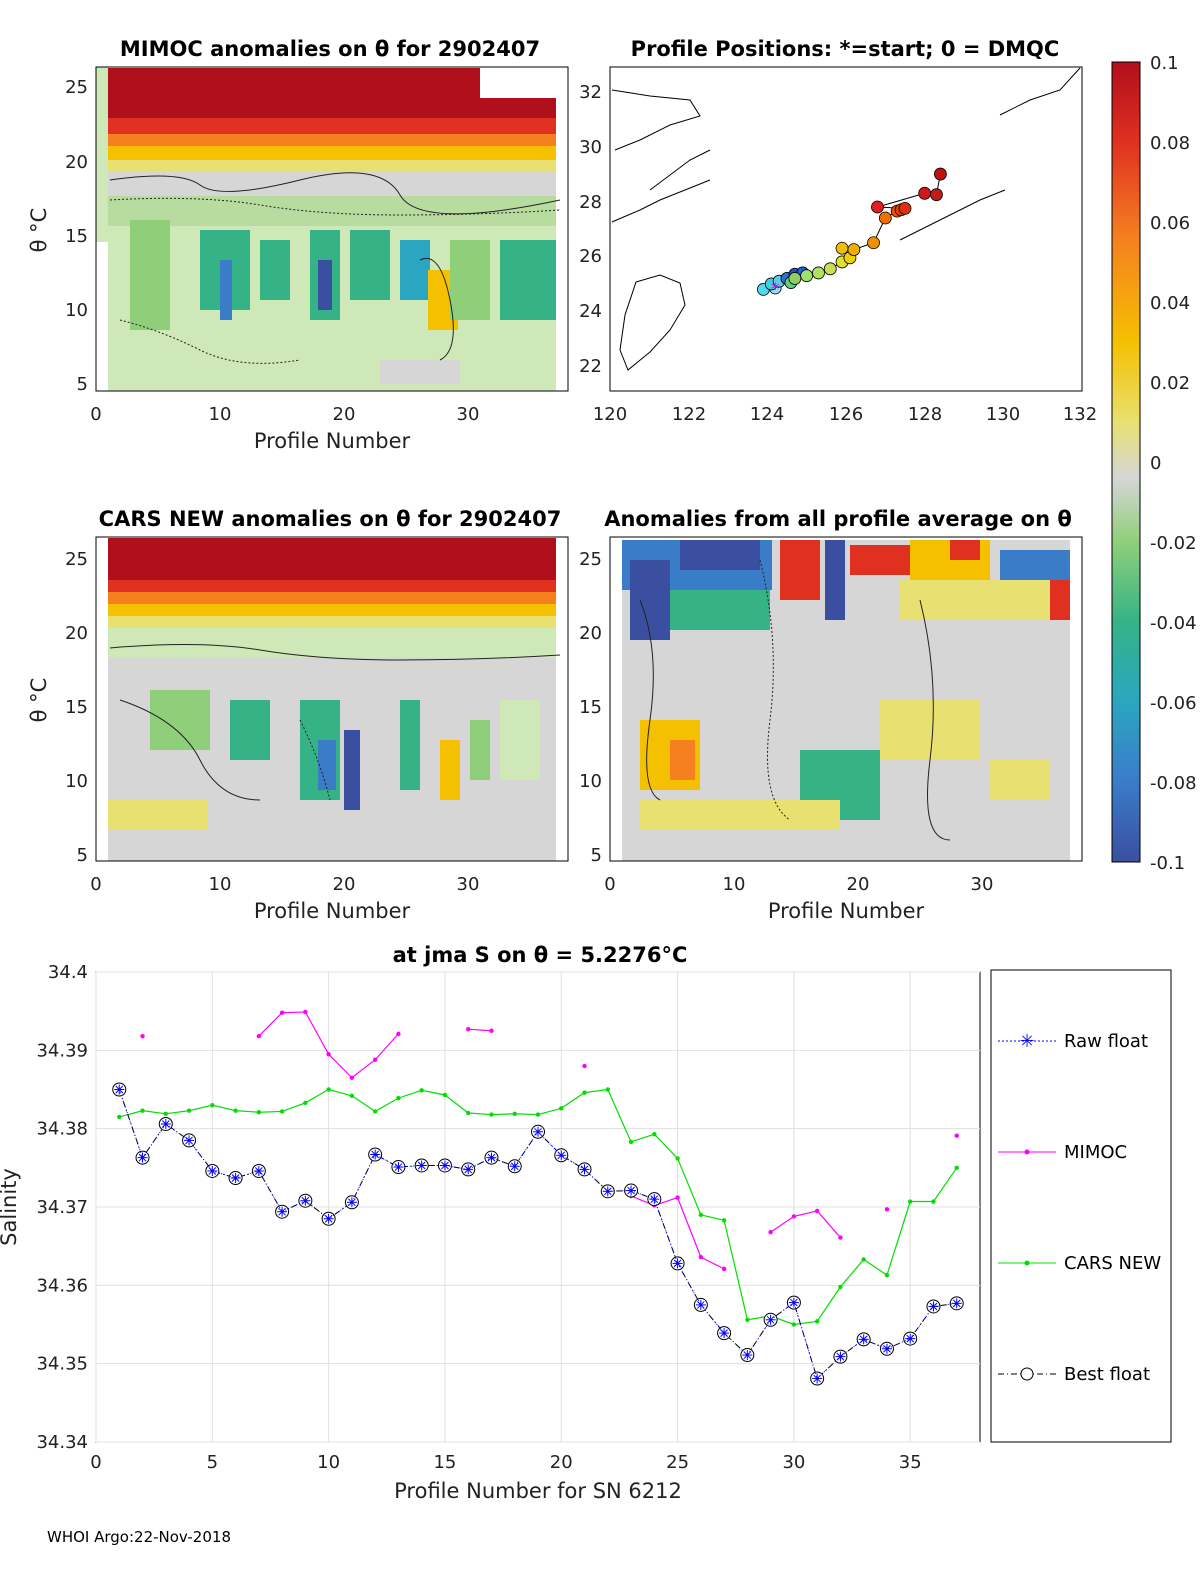 This screenshot has width=1200, height=1575. I want to click on cars-heatmap, so click(334, 699).